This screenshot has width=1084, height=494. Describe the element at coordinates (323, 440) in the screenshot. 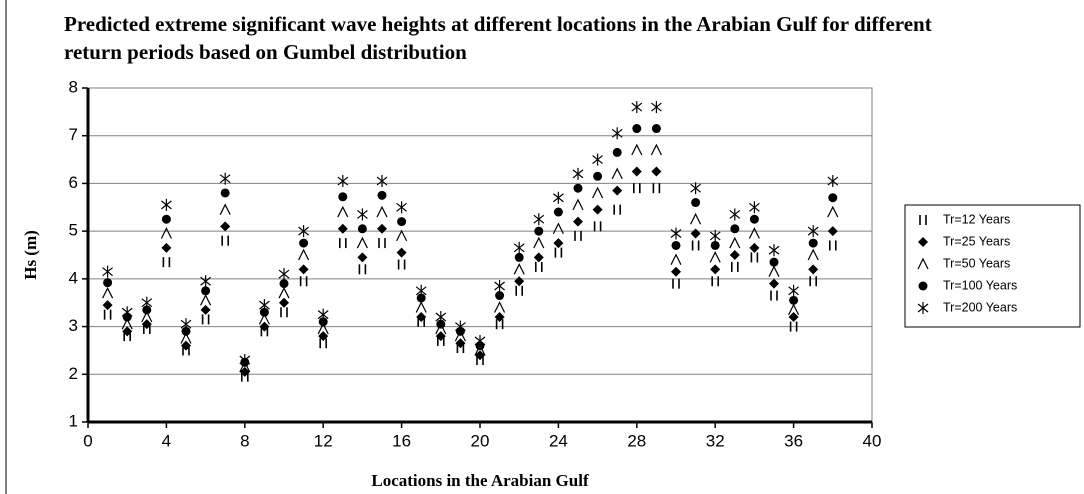

I see `x-tick-label: 12` at that location.